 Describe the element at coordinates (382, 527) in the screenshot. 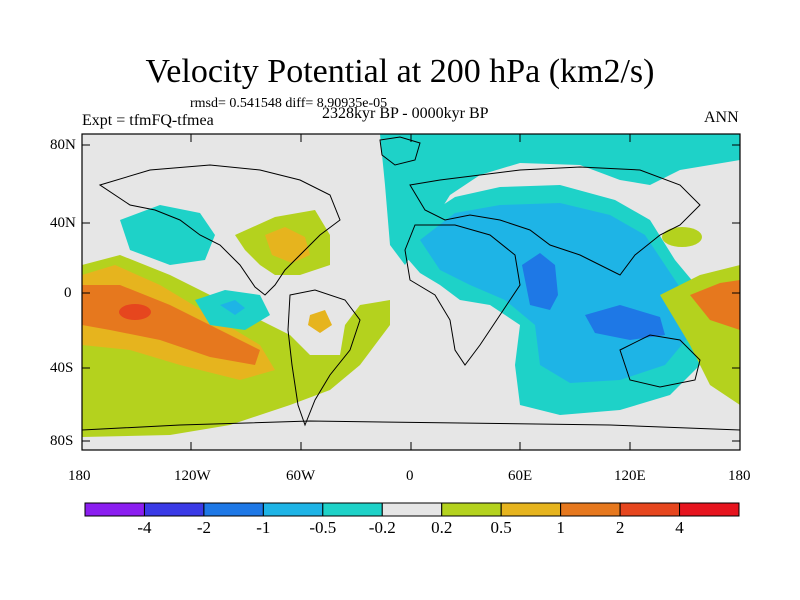

I see `colorbar-label: -0.2` at that location.